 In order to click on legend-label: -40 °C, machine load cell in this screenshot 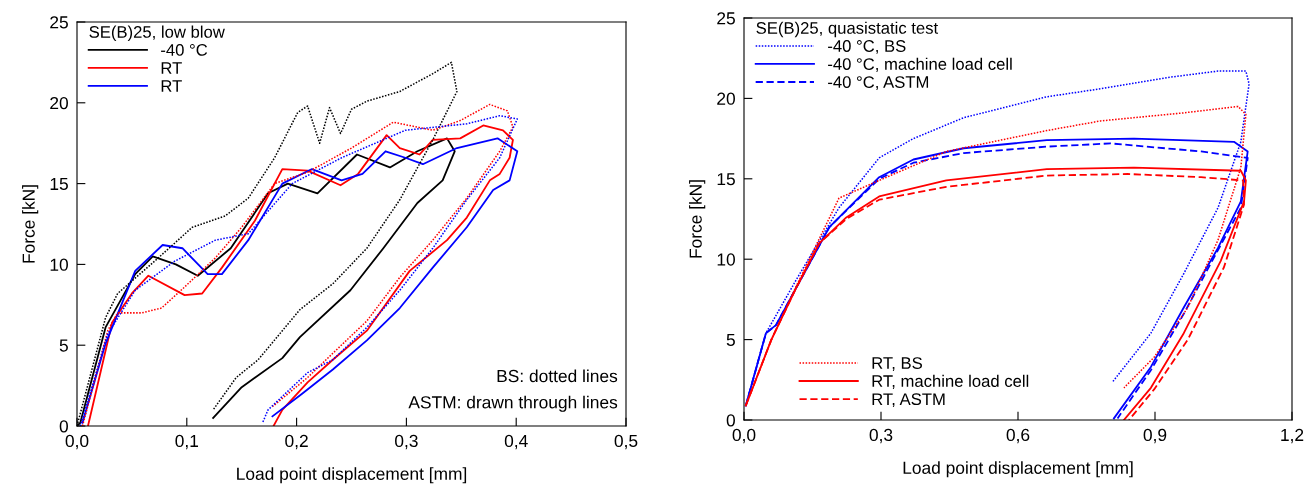, I will do `click(920, 64)`.